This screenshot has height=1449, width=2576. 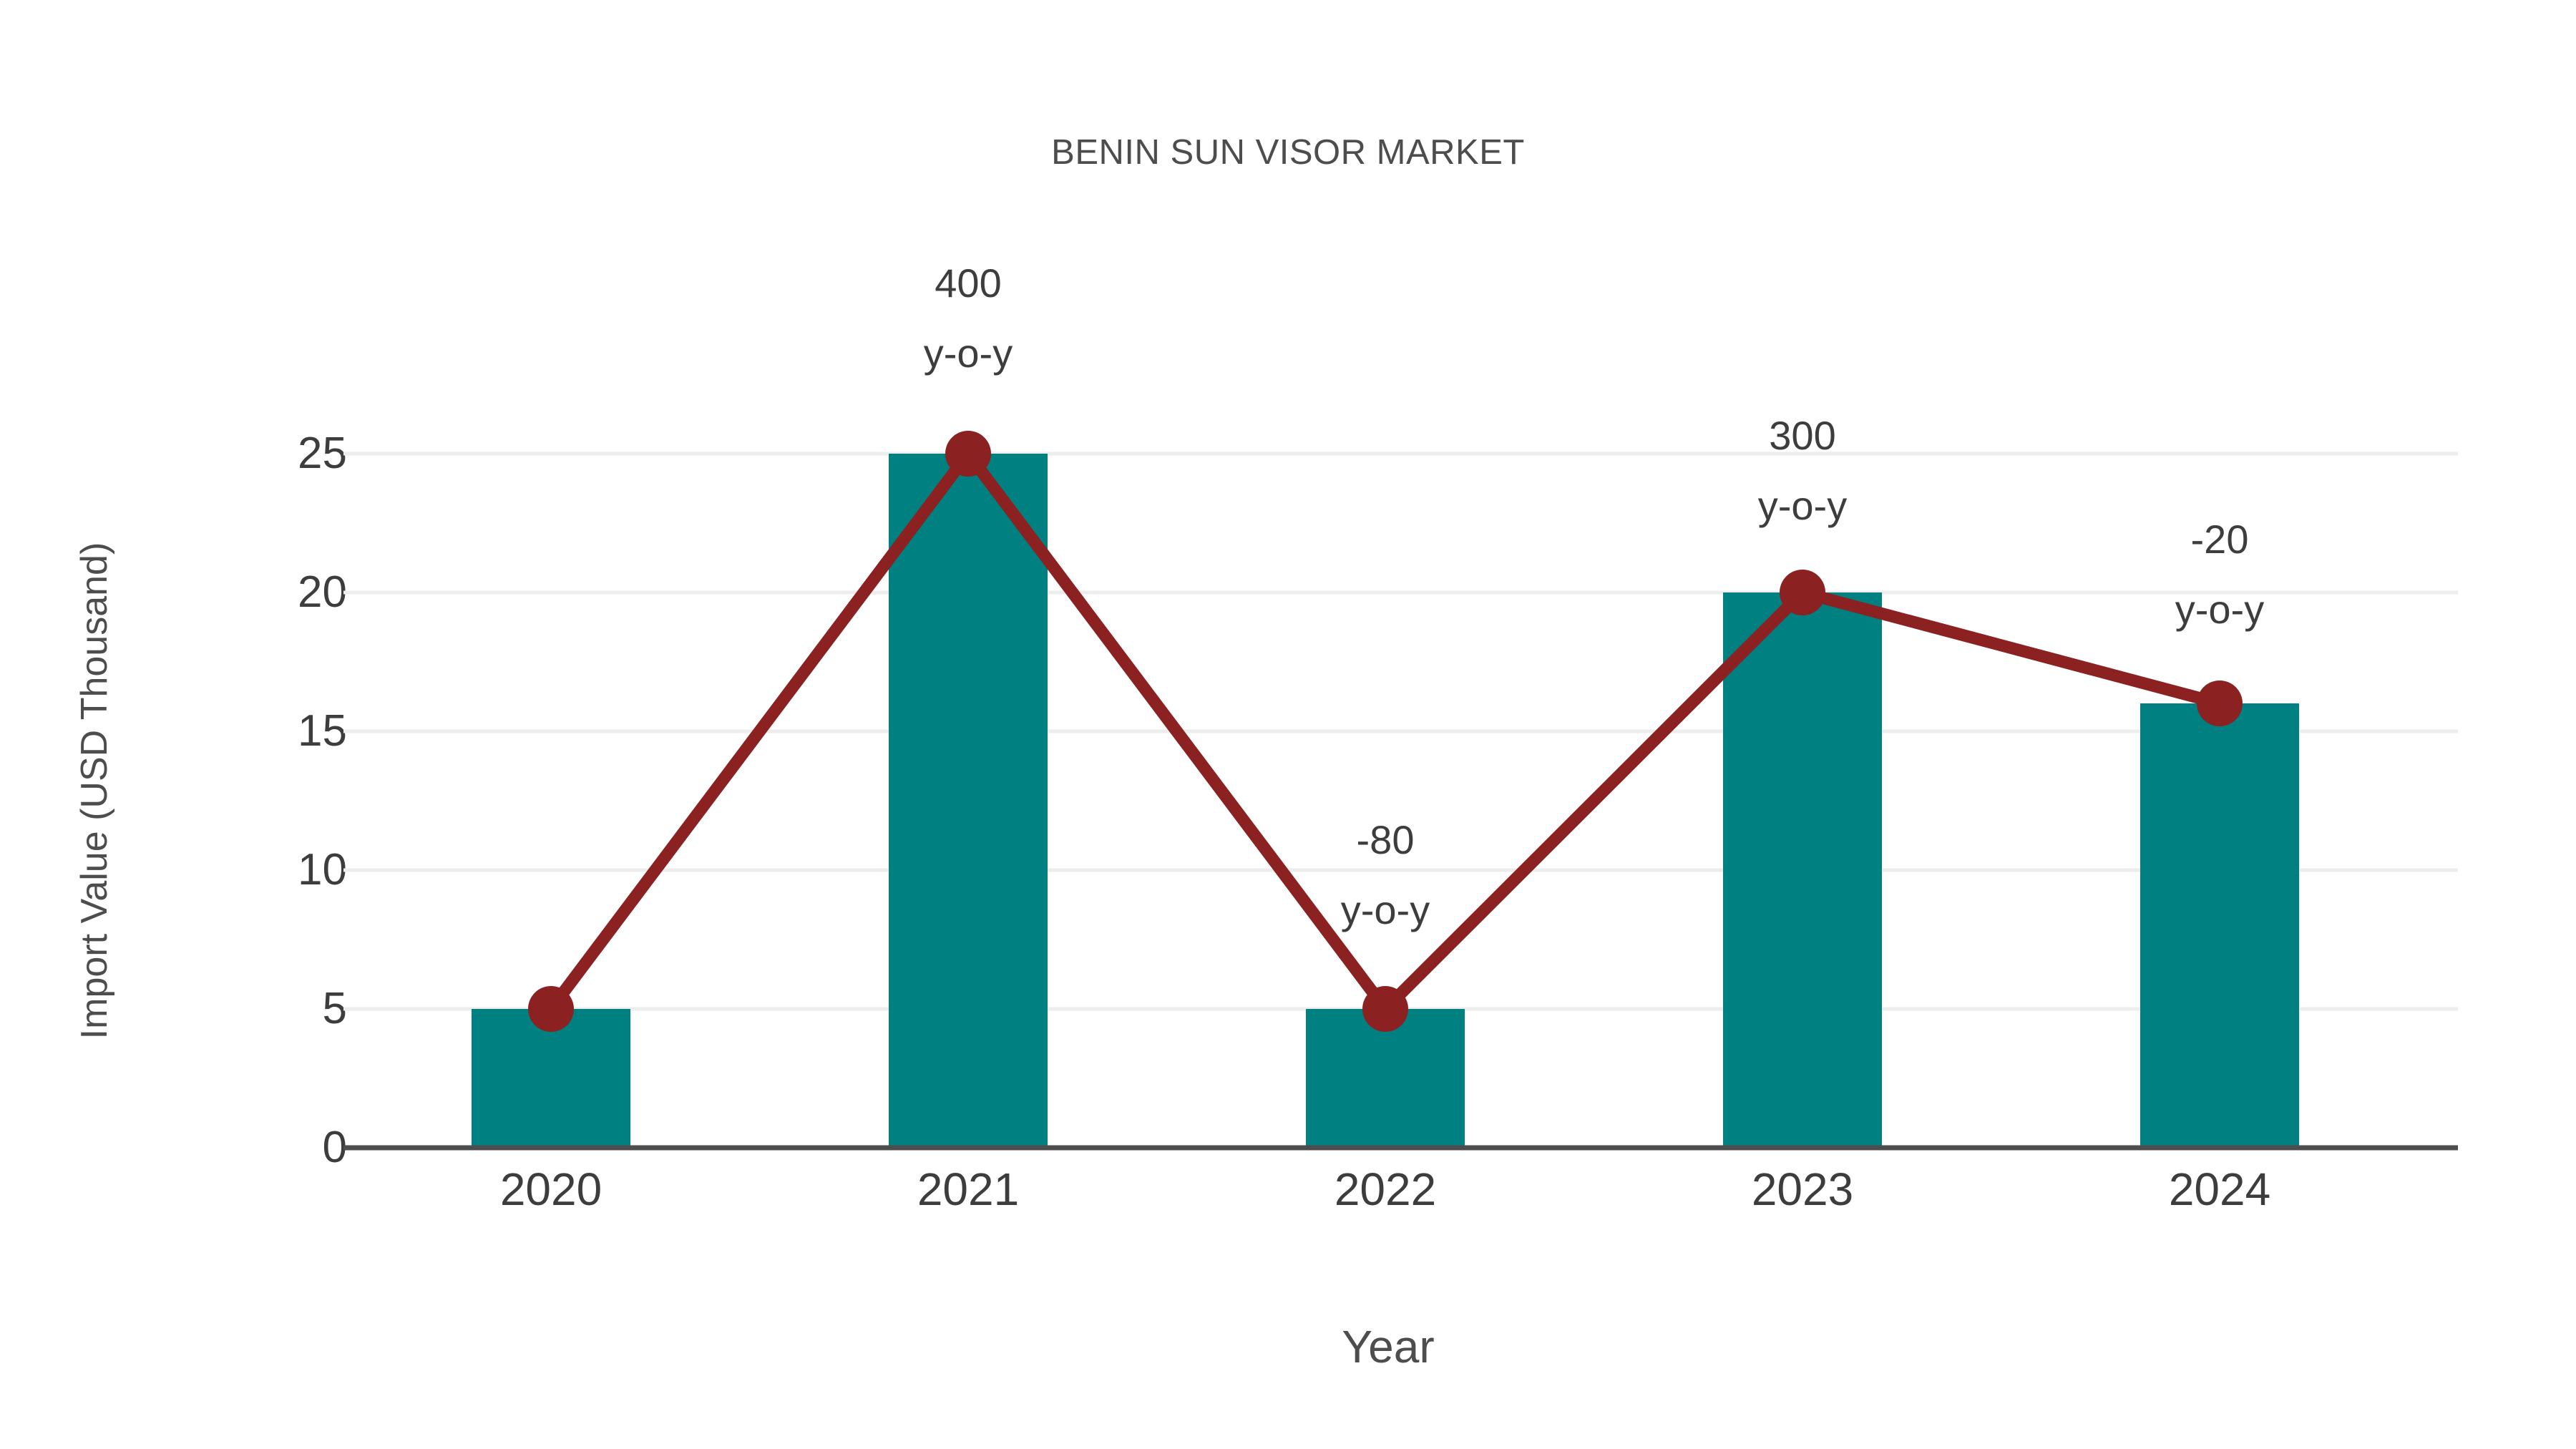 What do you see at coordinates (322, 731) in the screenshot?
I see `y-tick-label-15: 15` at bounding box center [322, 731].